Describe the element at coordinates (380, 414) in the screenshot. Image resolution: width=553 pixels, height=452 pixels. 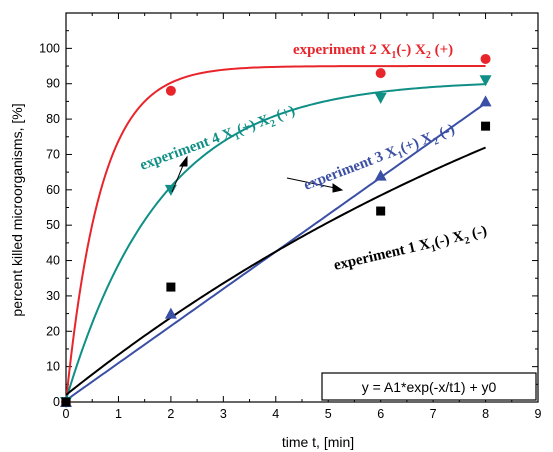
I see `x-tick-label: 6` at that location.